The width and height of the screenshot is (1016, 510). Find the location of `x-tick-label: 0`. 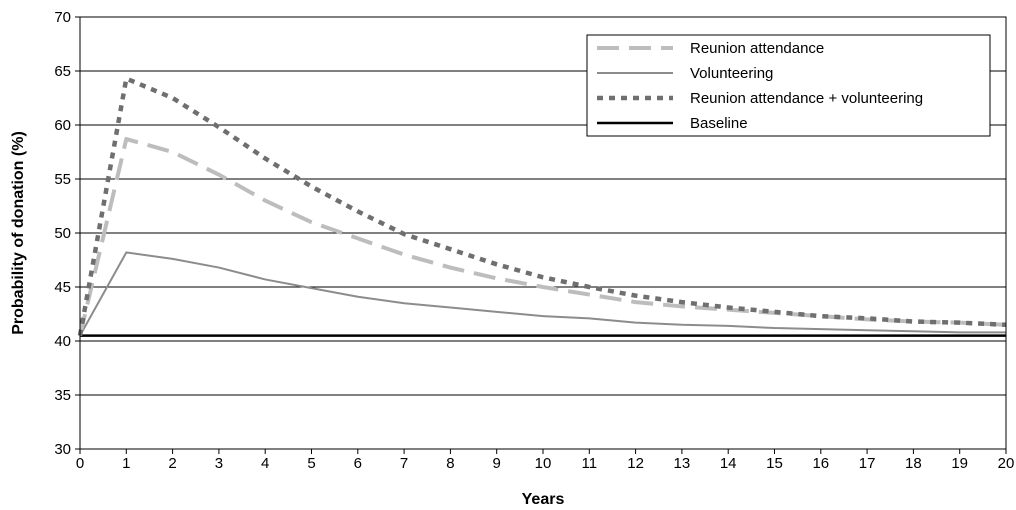

x-tick-label: 0 is located at coordinates (80, 463).